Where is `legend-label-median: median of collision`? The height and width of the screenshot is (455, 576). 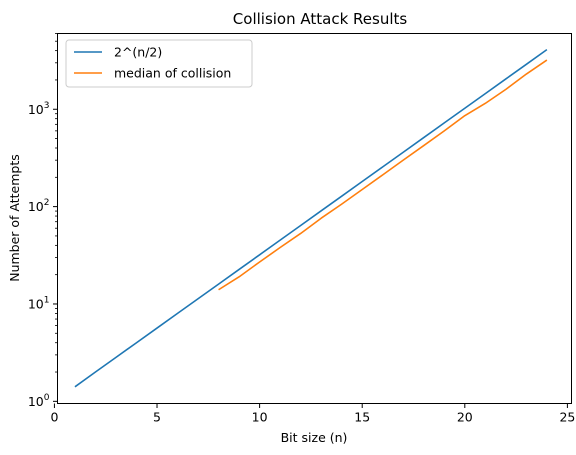 legend-label-median: median of collision is located at coordinates (172, 73).